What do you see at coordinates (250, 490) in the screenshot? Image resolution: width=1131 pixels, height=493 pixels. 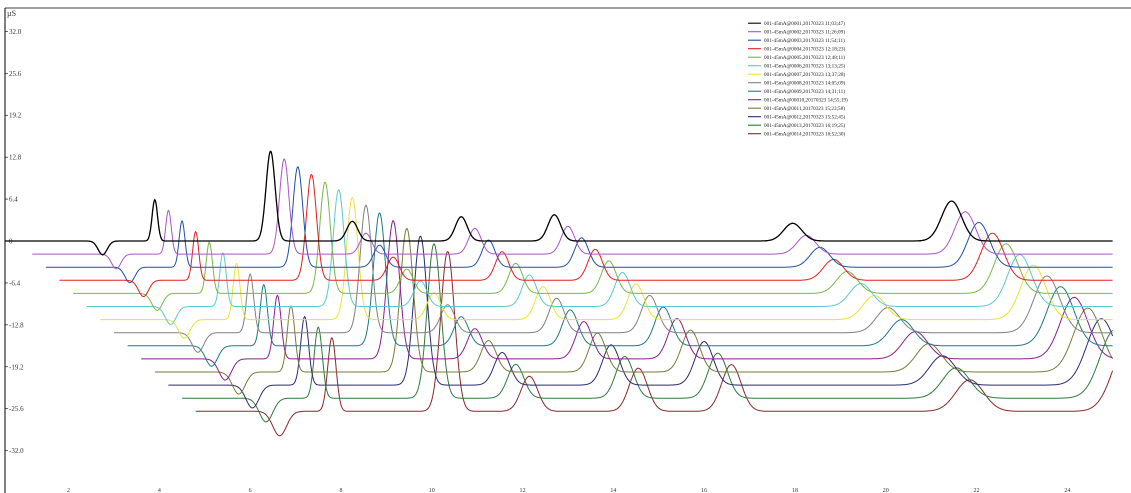 I see `x-tick-label: 6` at bounding box center [250, 490].